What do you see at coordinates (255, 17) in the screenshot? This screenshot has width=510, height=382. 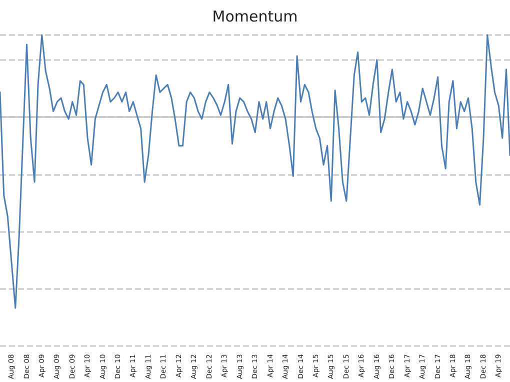 I see `chart-title: Momentum` at bounding box center [255, 17].